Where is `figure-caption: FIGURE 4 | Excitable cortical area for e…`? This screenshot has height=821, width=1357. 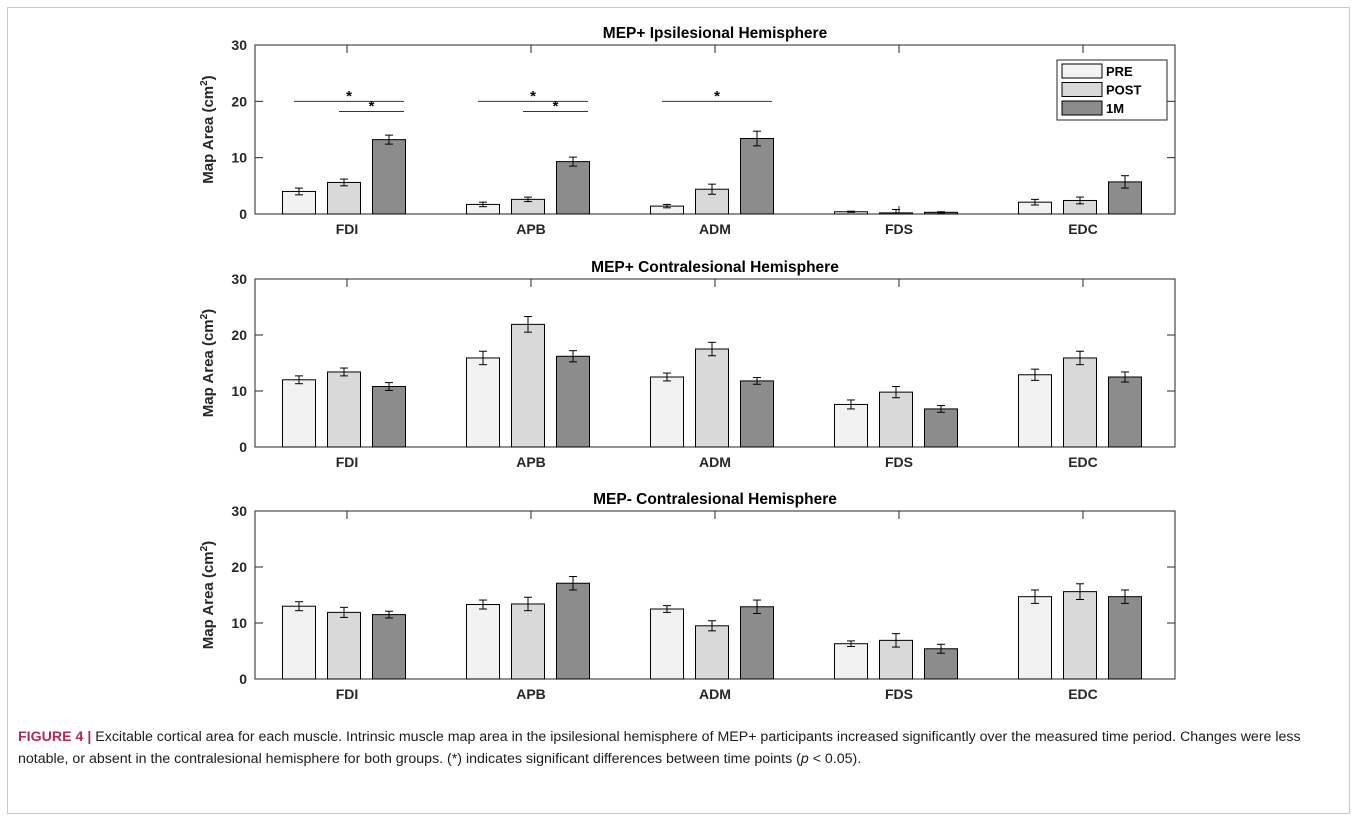 figure-caption: FIGURE 4 | Excitable cortical area for e… is located at coordinates (678, 748).